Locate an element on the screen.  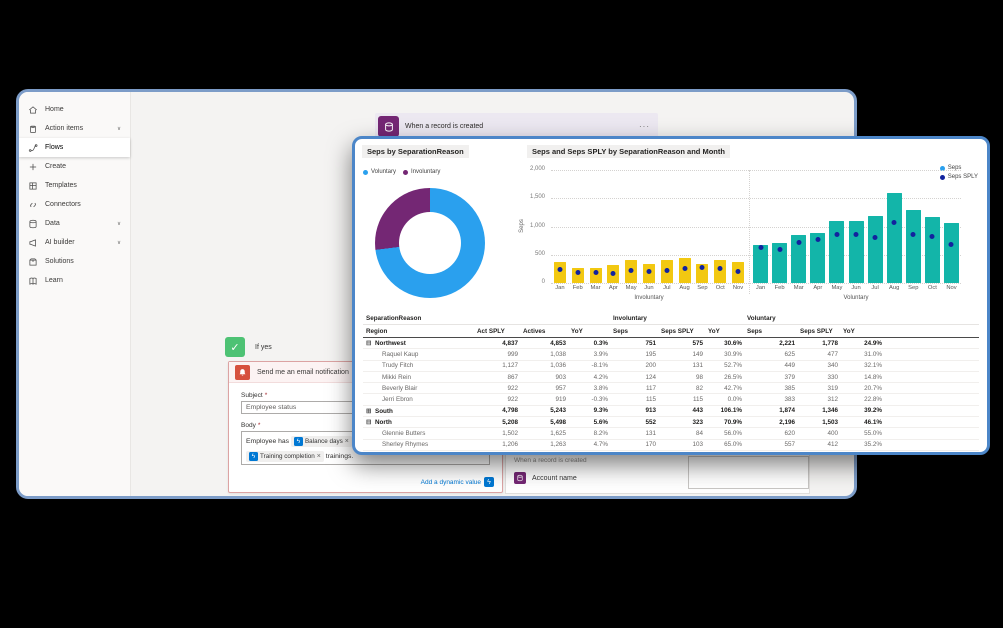
bar-voluntary-mar is located at coordinates (799, 258).